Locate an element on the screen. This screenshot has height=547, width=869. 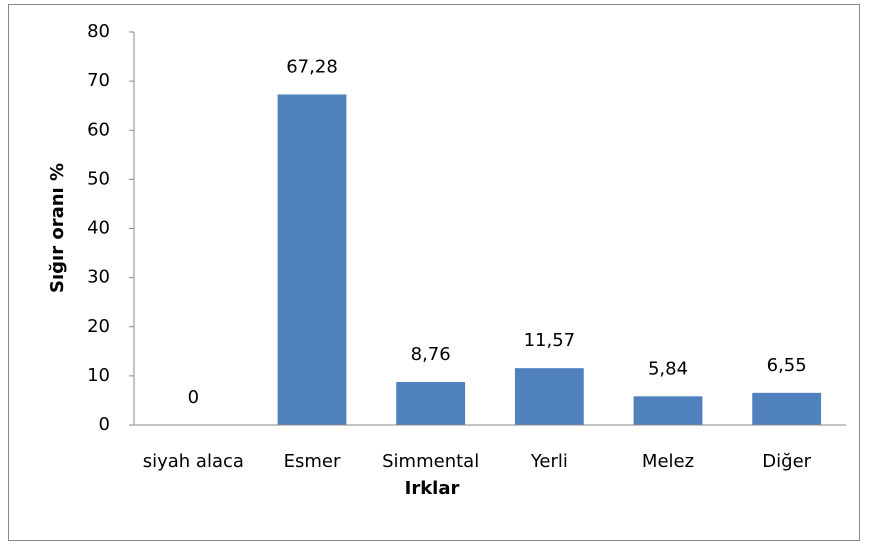
x-tick-label: Yerli is located at coordinates (549, 461).